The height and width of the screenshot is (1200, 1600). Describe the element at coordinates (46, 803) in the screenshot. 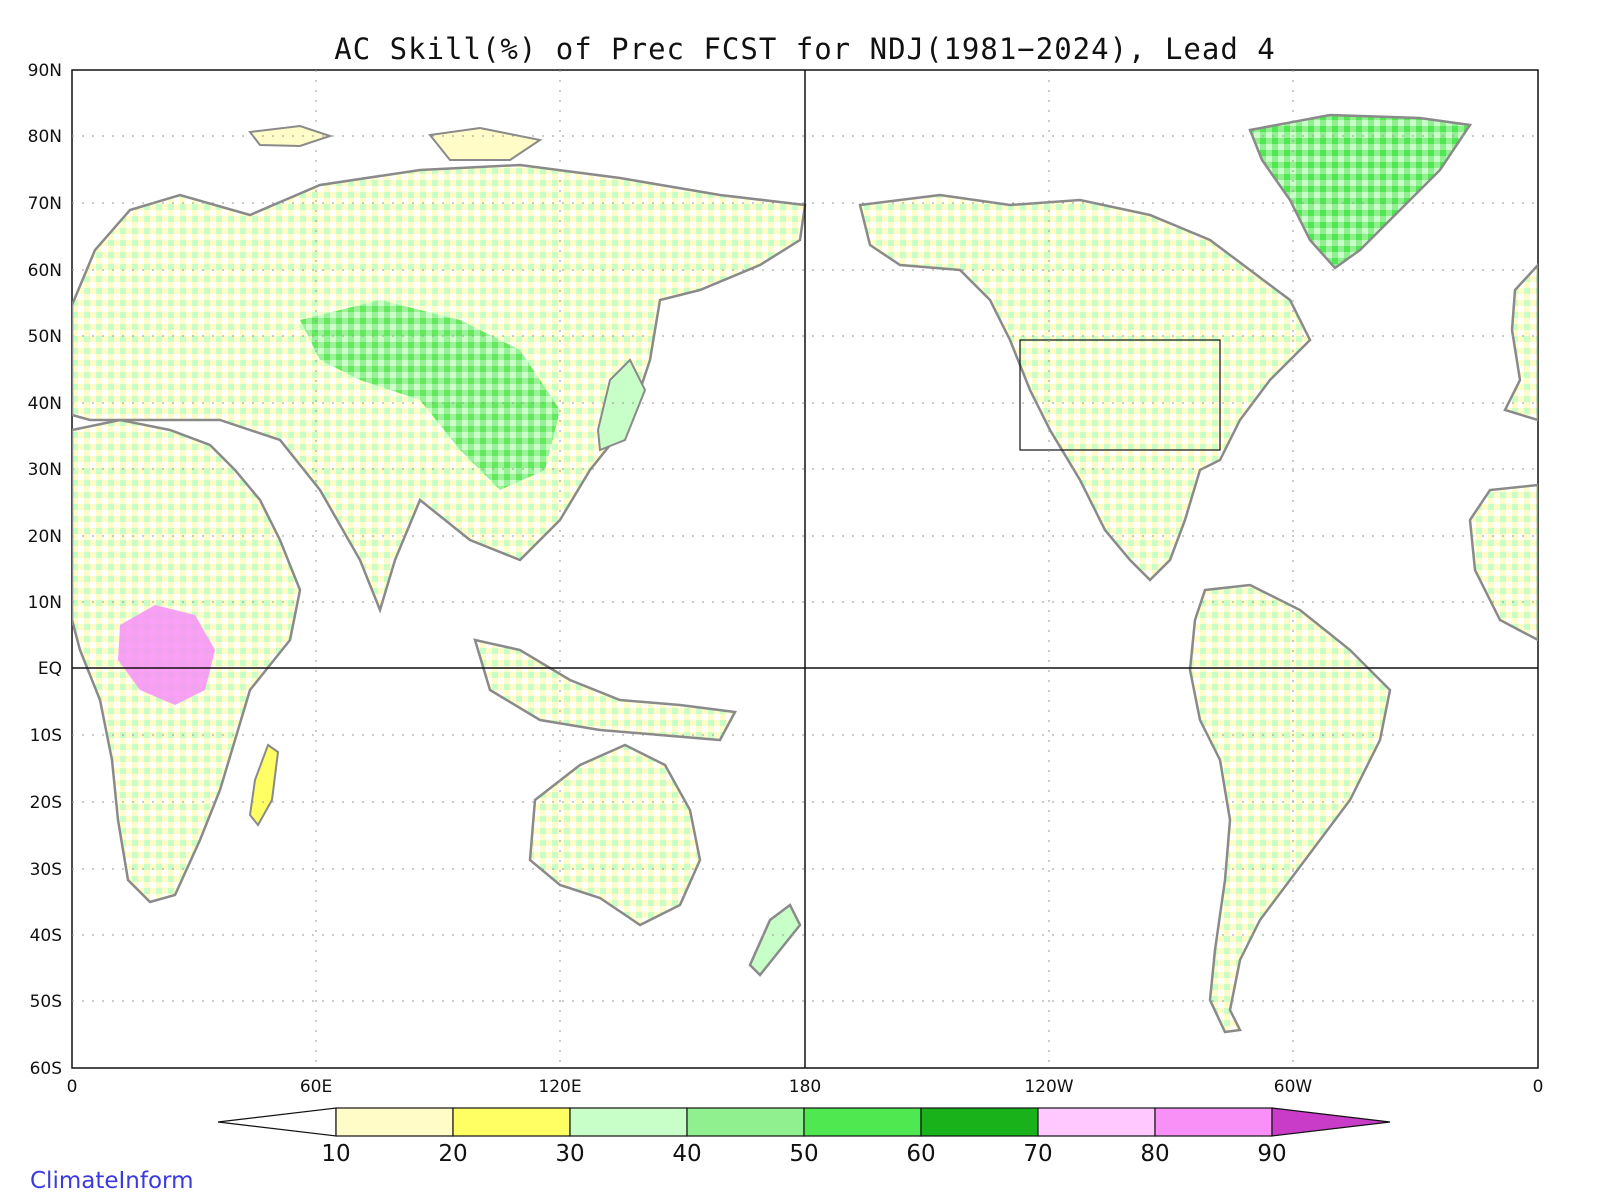

I see `lat-tick-label: 20S` at that location.